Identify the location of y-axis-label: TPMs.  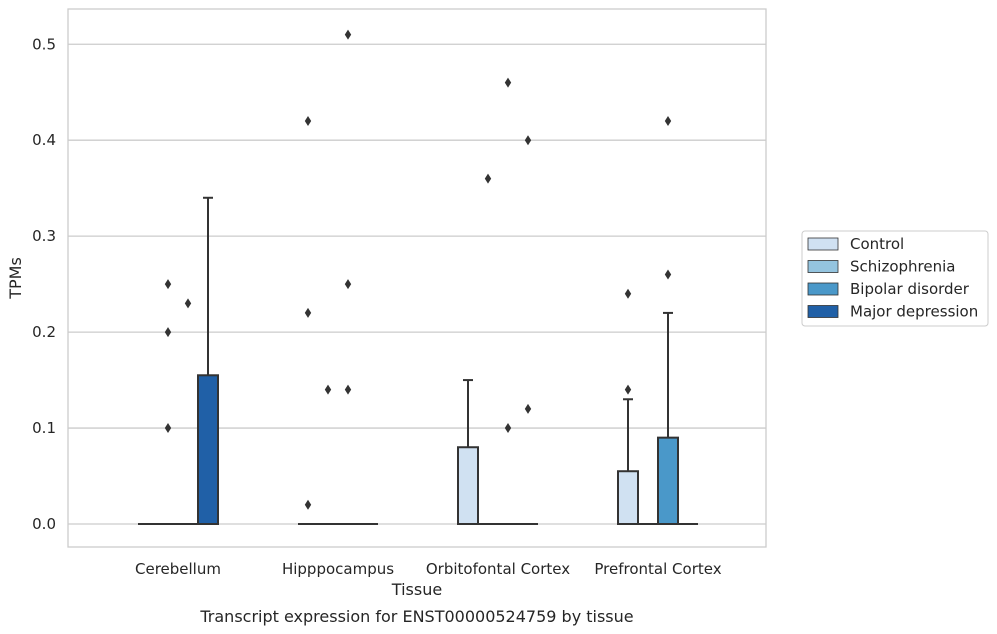
(15, 278).